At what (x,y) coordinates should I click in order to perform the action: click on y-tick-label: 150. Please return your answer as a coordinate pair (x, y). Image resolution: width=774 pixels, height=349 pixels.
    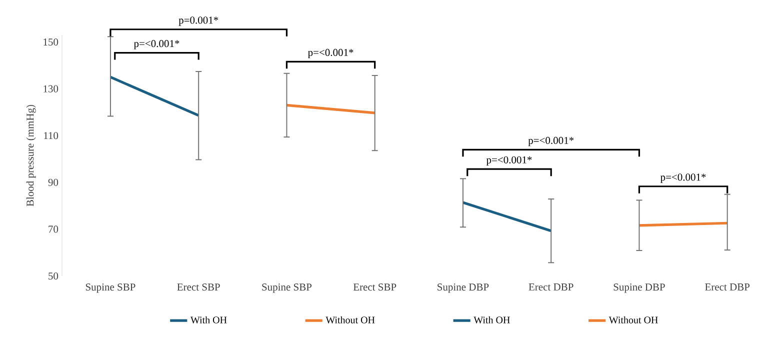
    Looking at the image, I should click on (51, 42).